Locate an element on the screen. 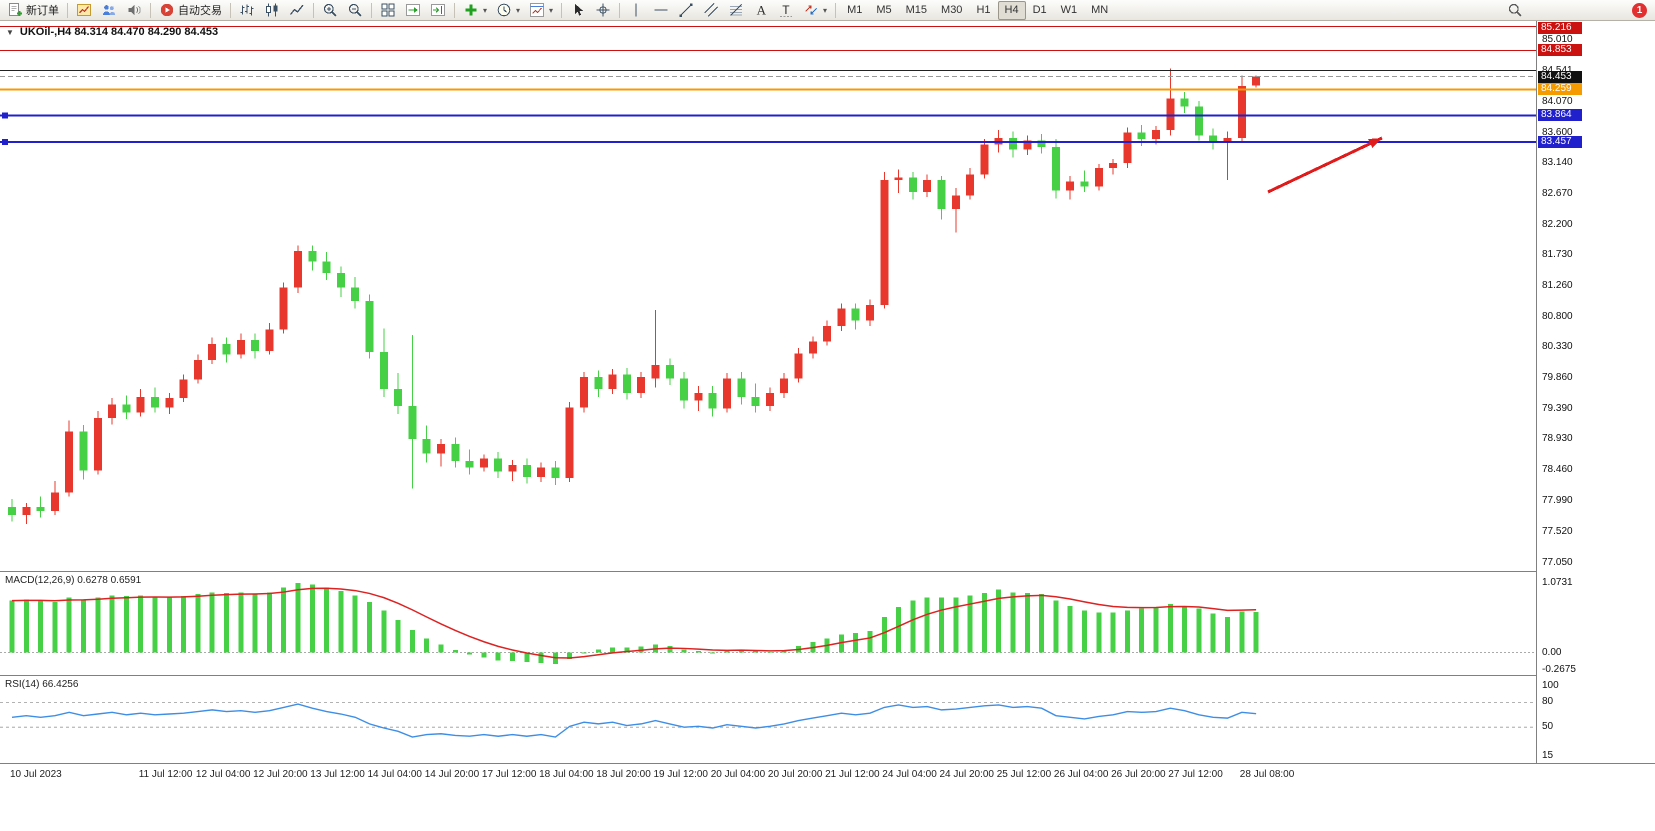  zoom-out-button is located at coordinates (355, 10).